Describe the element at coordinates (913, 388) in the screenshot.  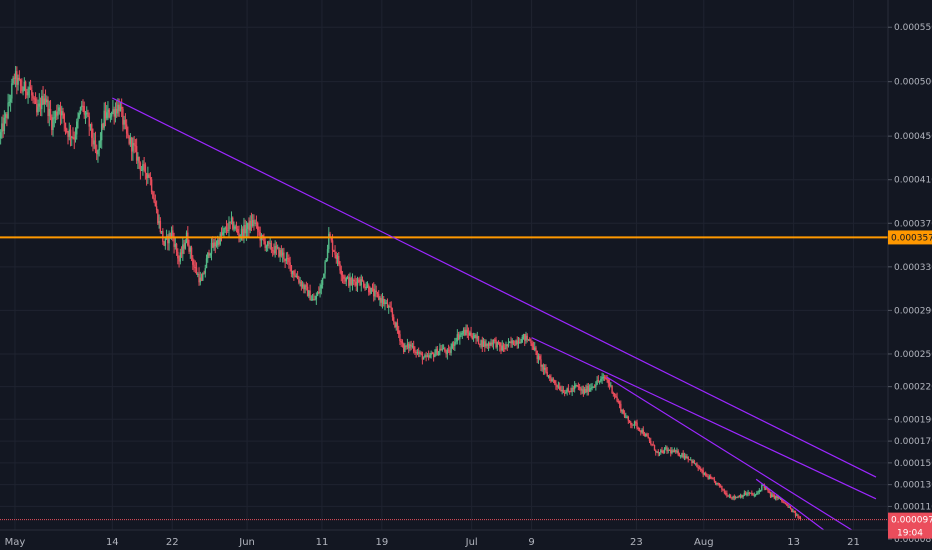
I see `price-tick-label: 0.0002200` at that location.